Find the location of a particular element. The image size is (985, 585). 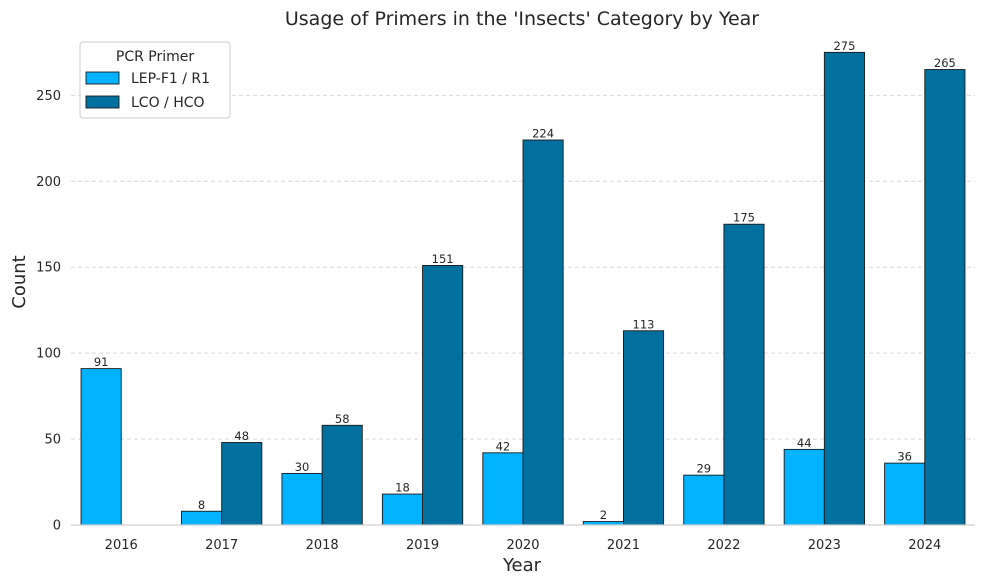

data-label-lco-hco-2019: 151 is located at coordinates (443, 259).